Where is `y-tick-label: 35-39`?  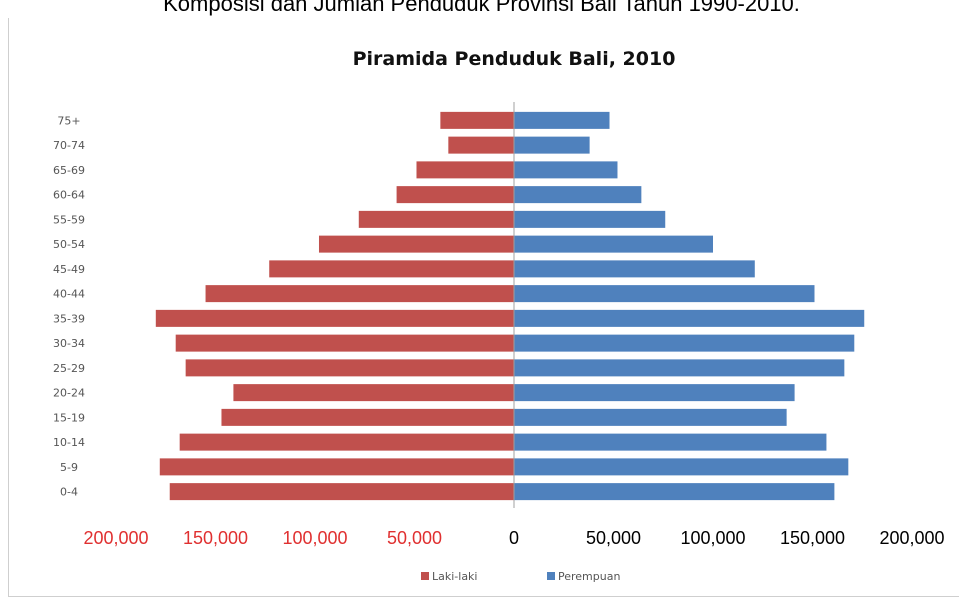 y-tick-label: 35-39 is located at coordinates (69, 318).